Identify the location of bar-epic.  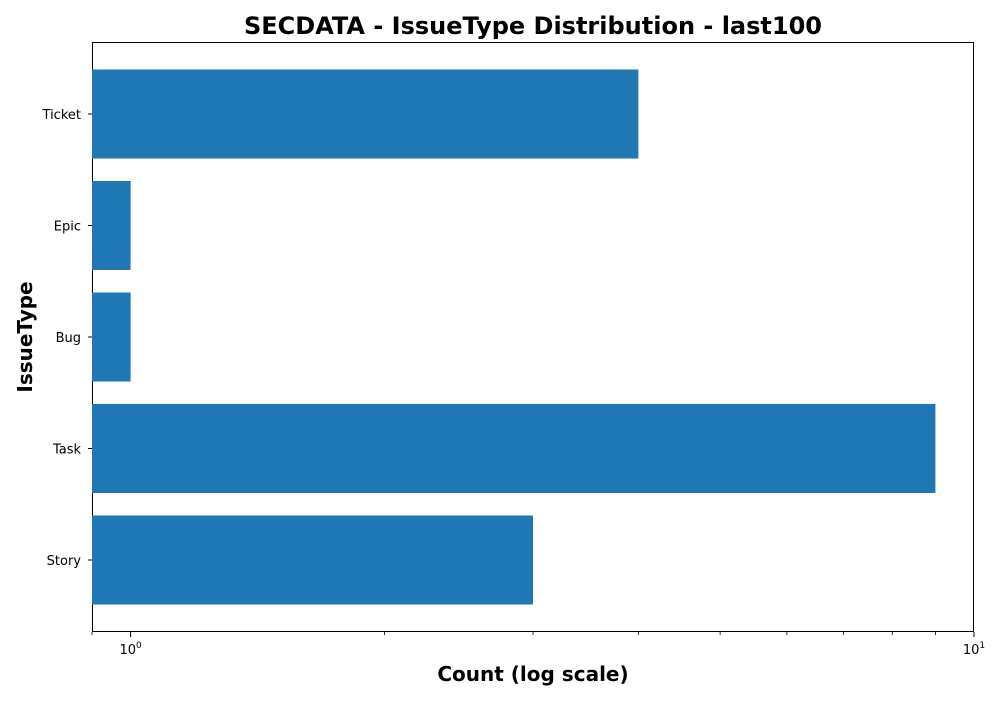
(111, 225).